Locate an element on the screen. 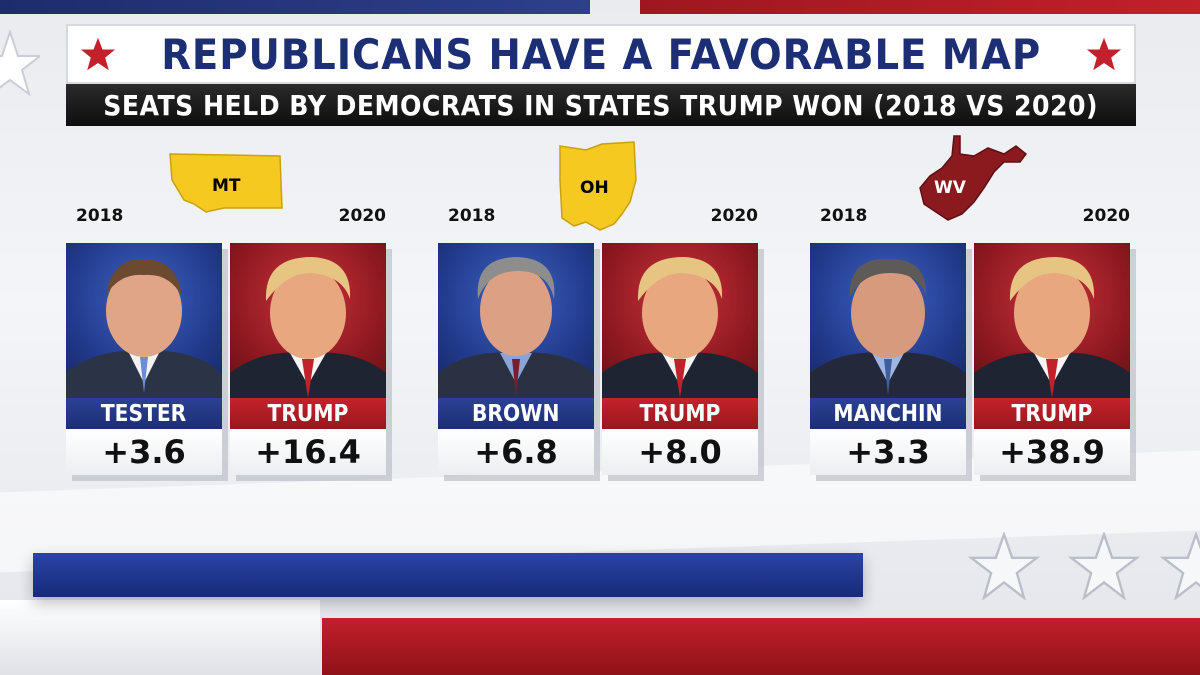 Image resolution: width=1200 pixels, height=675 pixels. bottom-white-block is located at coordinates (160, 637).